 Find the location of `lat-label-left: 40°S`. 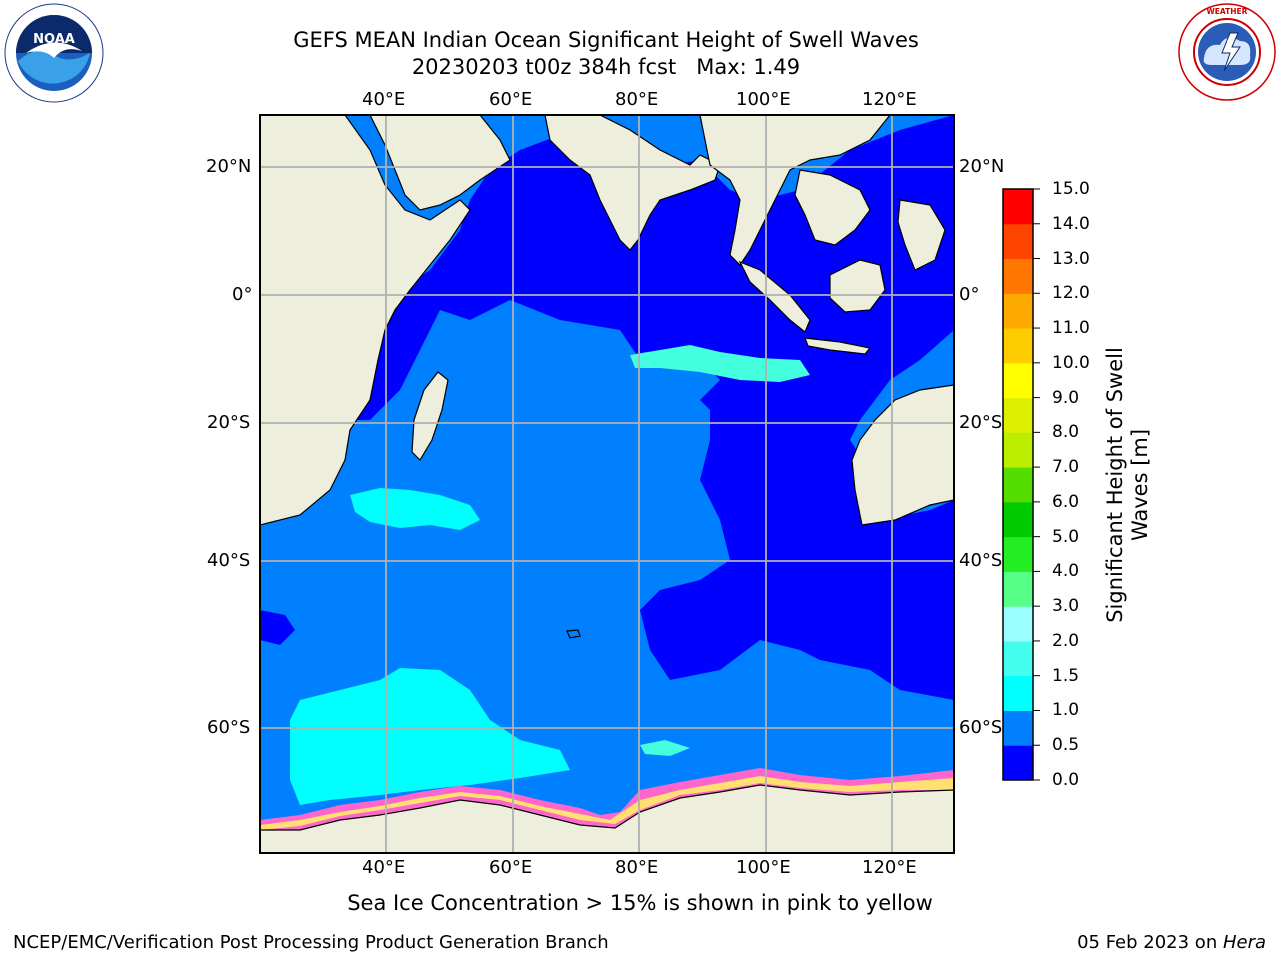

lat-label-left: 40°S is located at coordinates (229, 560).